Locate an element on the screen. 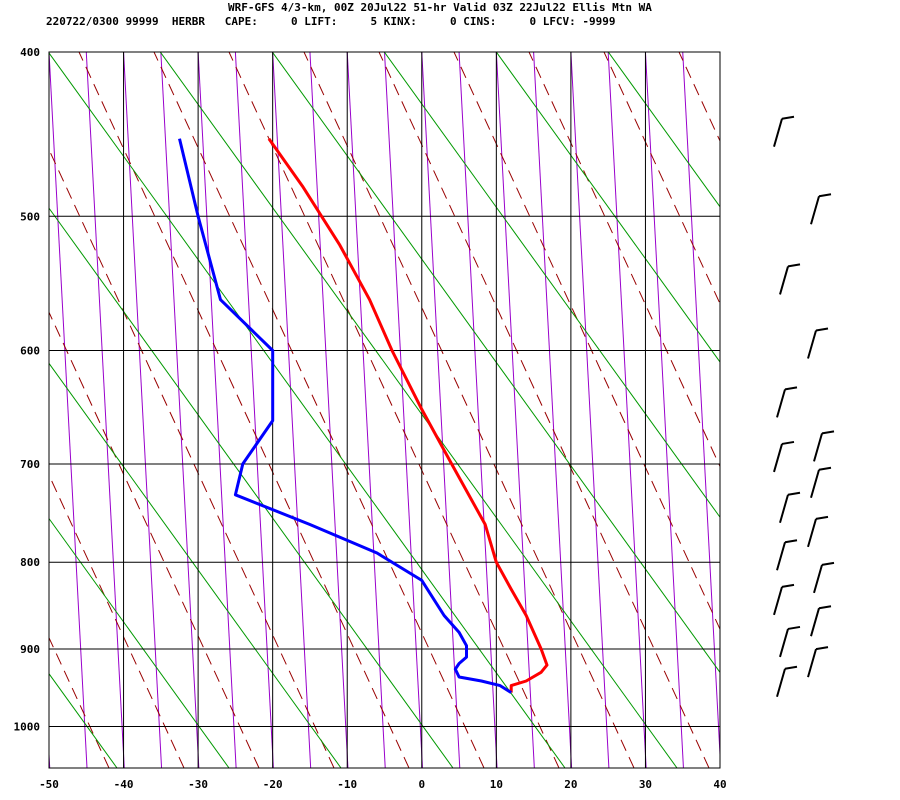 The image size is (900, 800). wind-barbs is located at coordinates (804, 406).